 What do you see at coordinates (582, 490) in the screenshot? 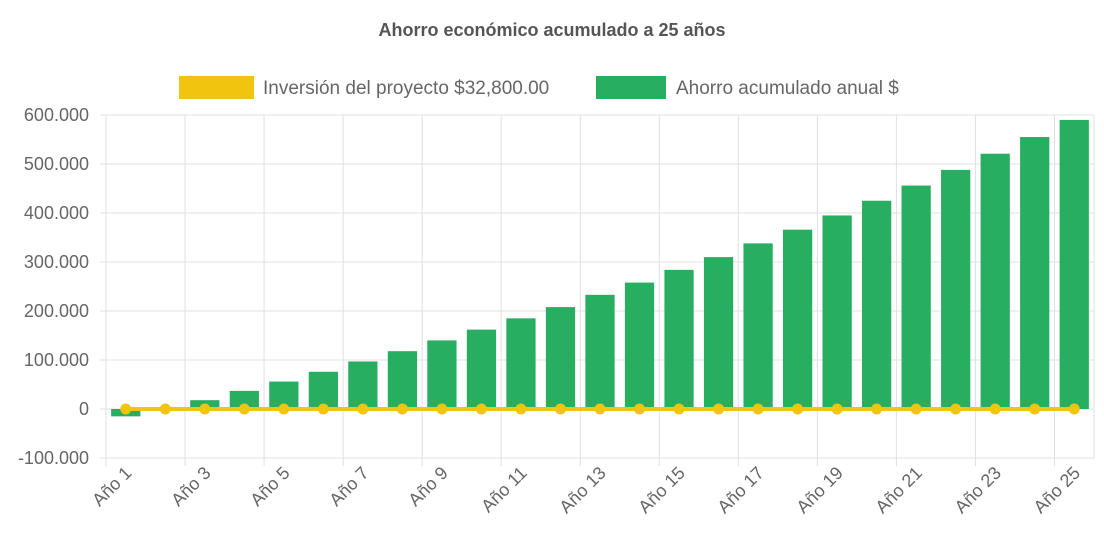
I see `x-tick-label: Año 13` at bounding box center [582, 490].